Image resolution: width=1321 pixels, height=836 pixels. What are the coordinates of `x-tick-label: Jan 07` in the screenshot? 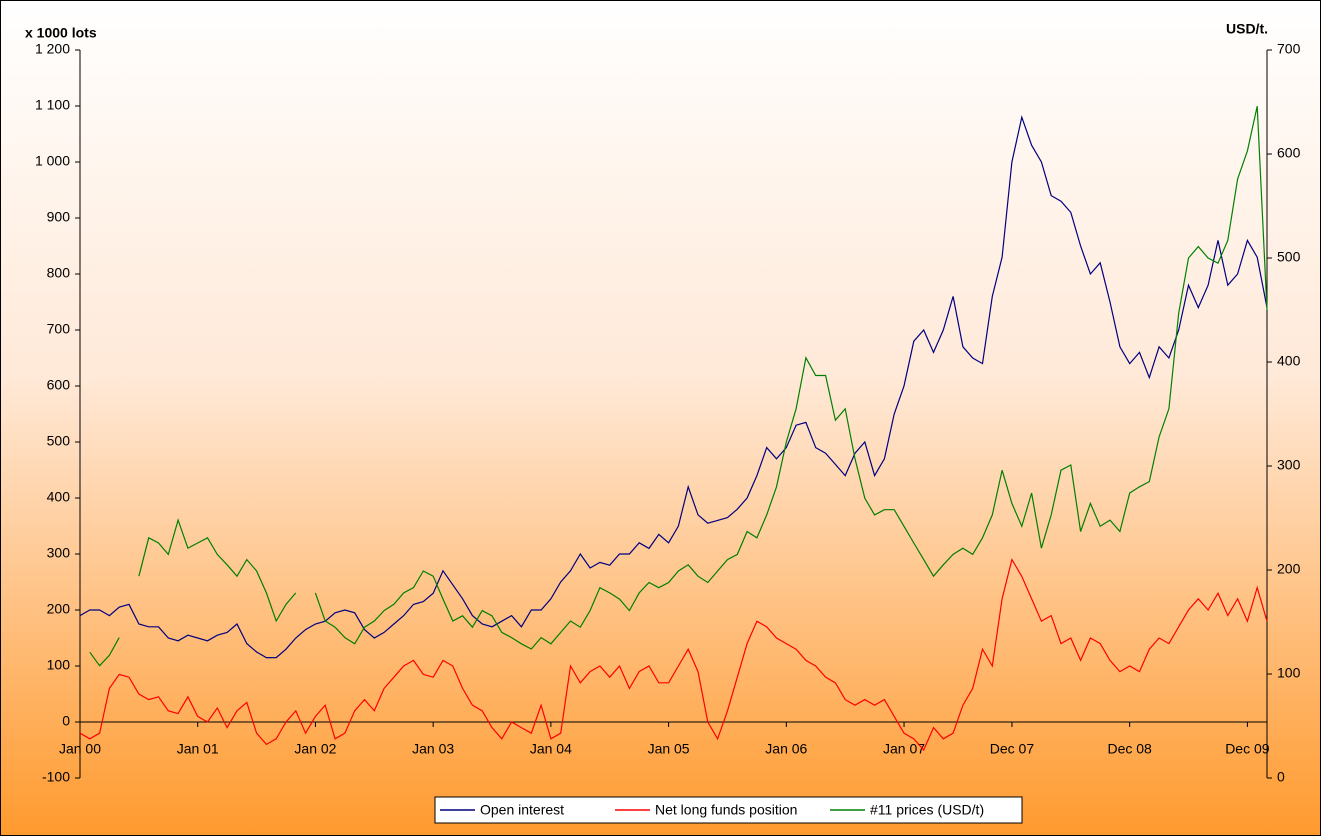 It's located at (904, 749).